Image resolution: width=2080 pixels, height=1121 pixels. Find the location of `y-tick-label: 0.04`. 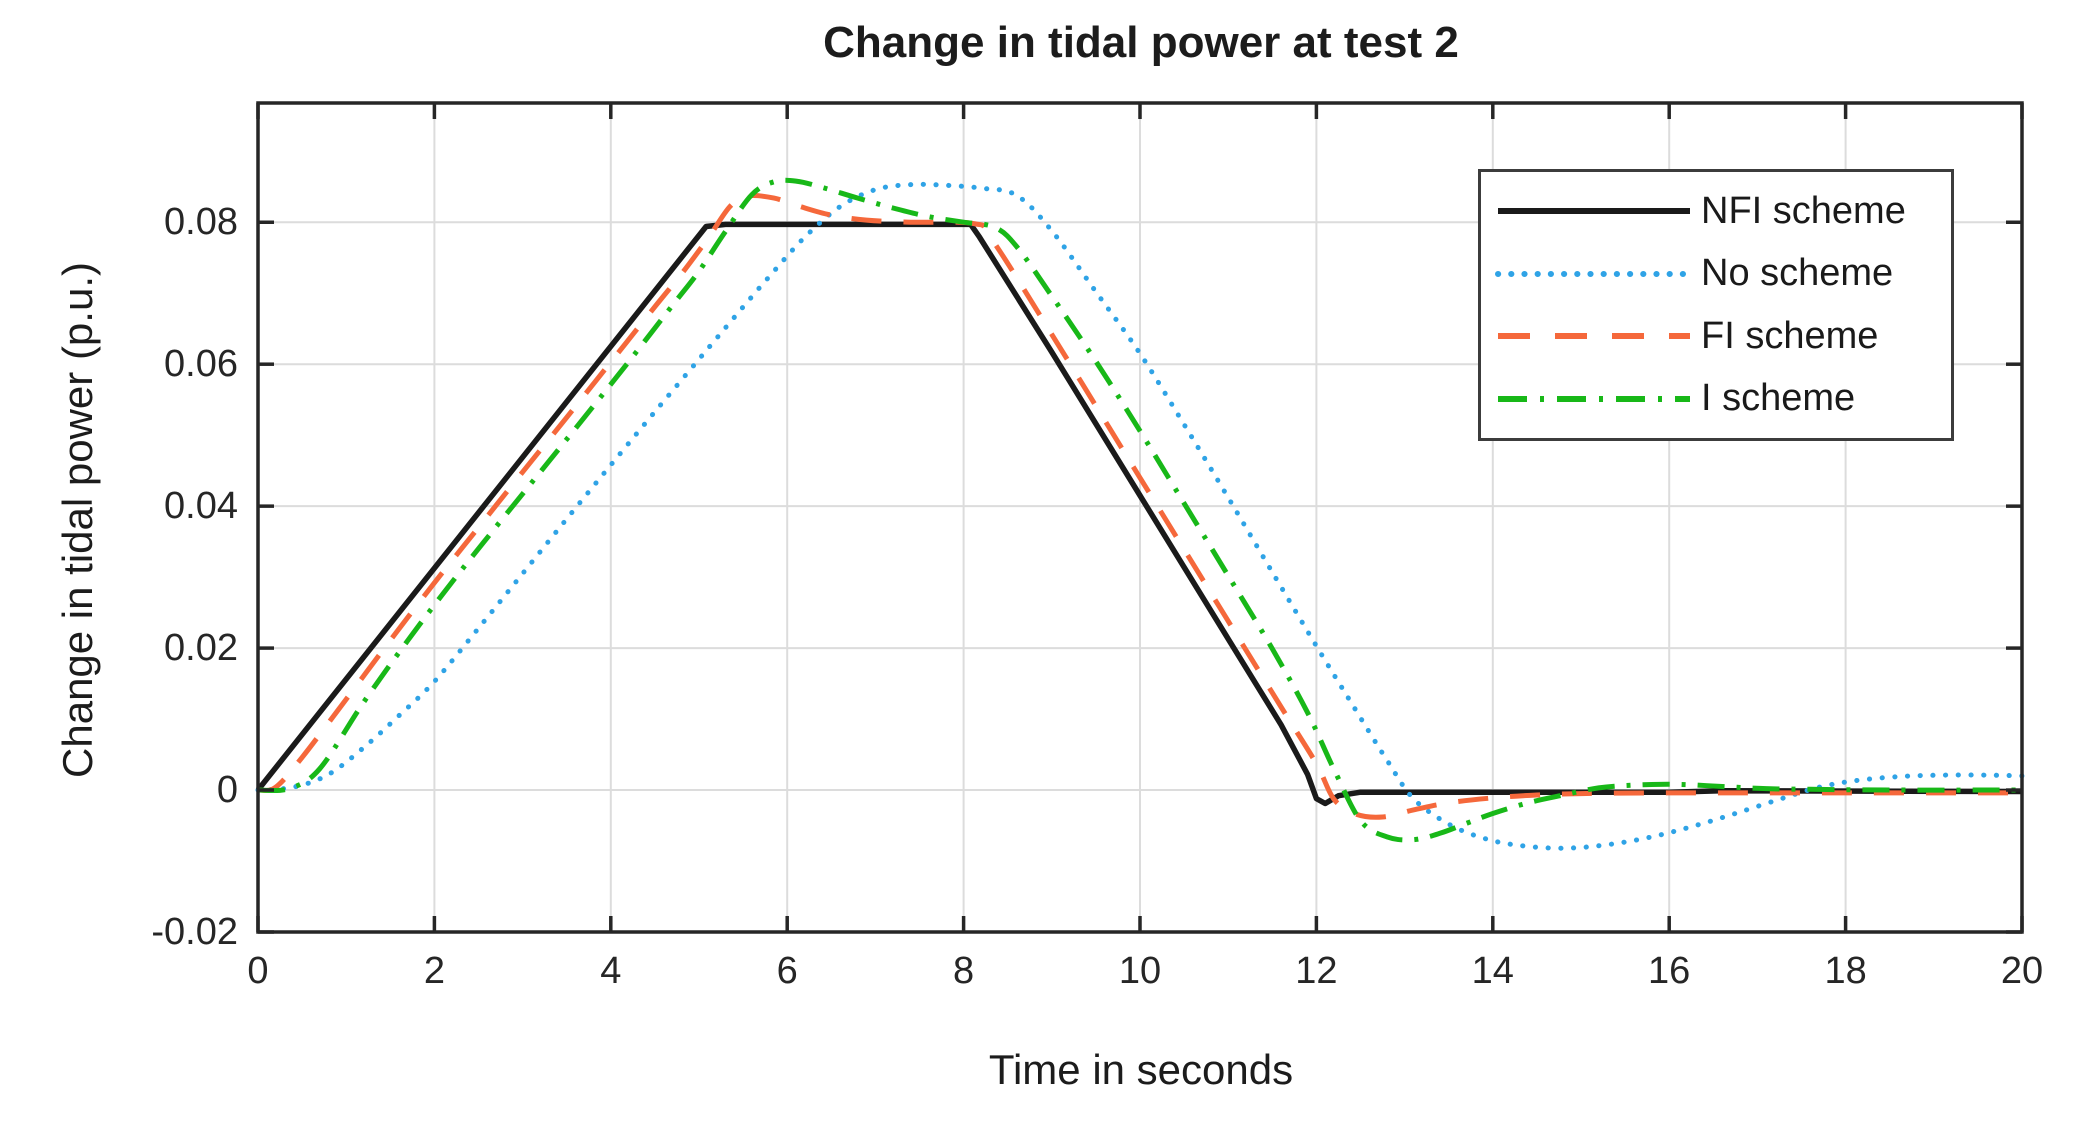

y-tick-label: 0.04 is located at coordinates (201, 506).